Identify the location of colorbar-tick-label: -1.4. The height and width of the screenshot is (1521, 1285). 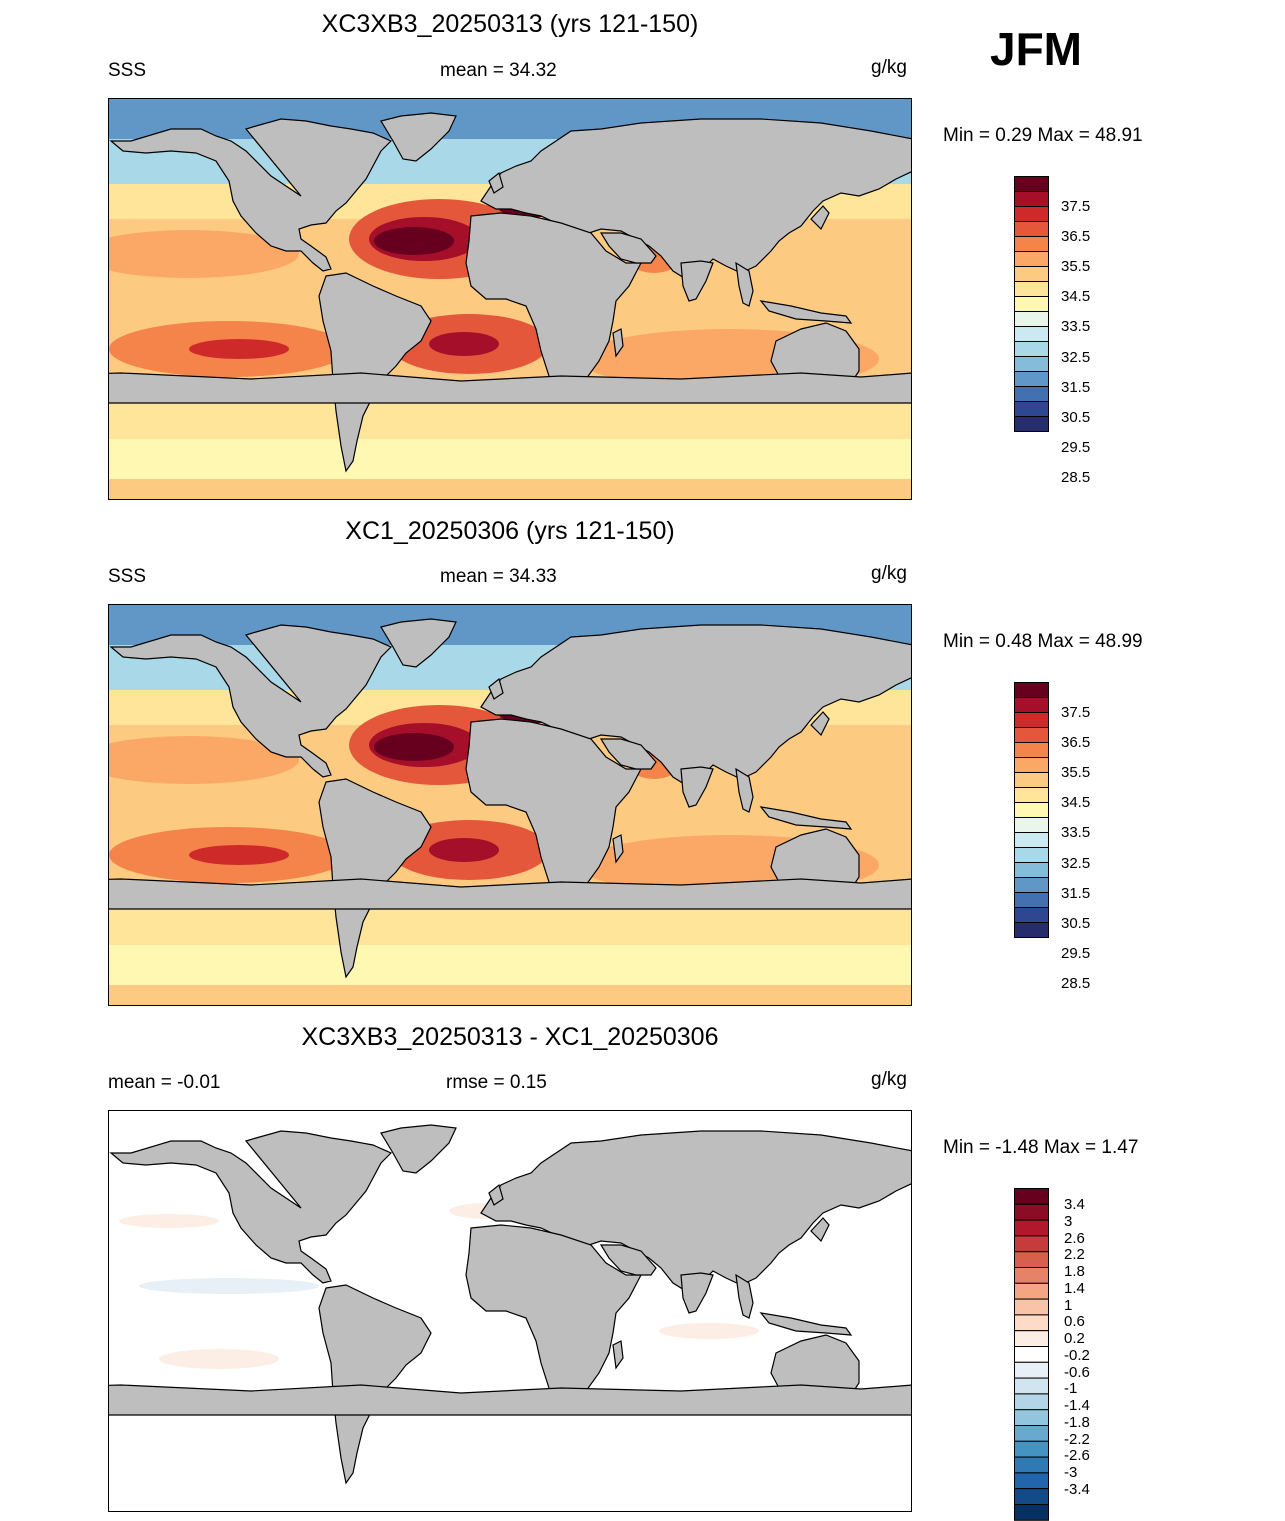
(1077, 1405).